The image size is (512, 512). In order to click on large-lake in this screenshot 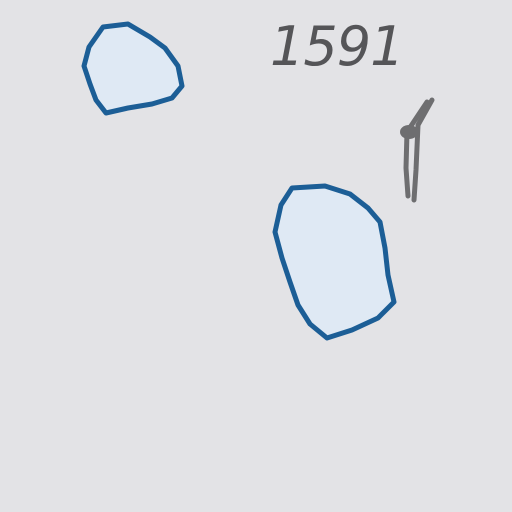, I will do `click(334, 262)`.